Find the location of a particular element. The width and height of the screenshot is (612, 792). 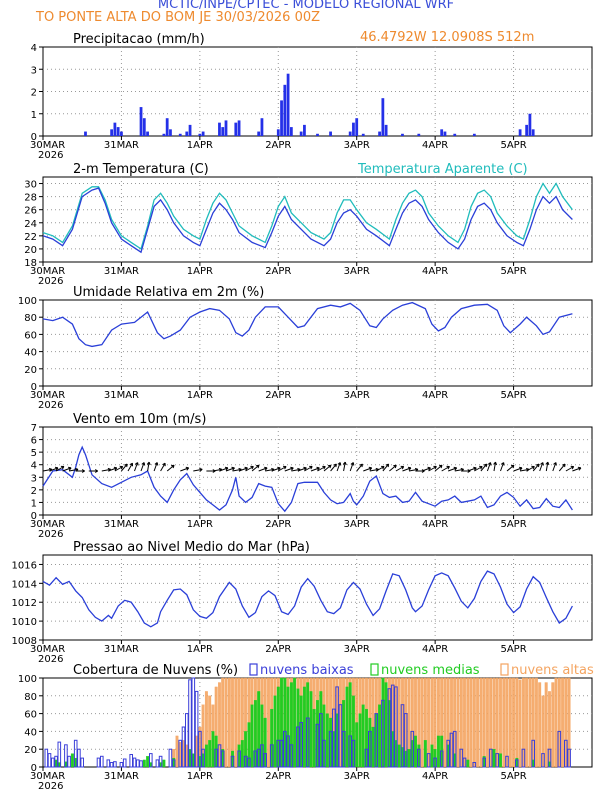

x-tick-label: 2APR is located at coordinates (278, 271).